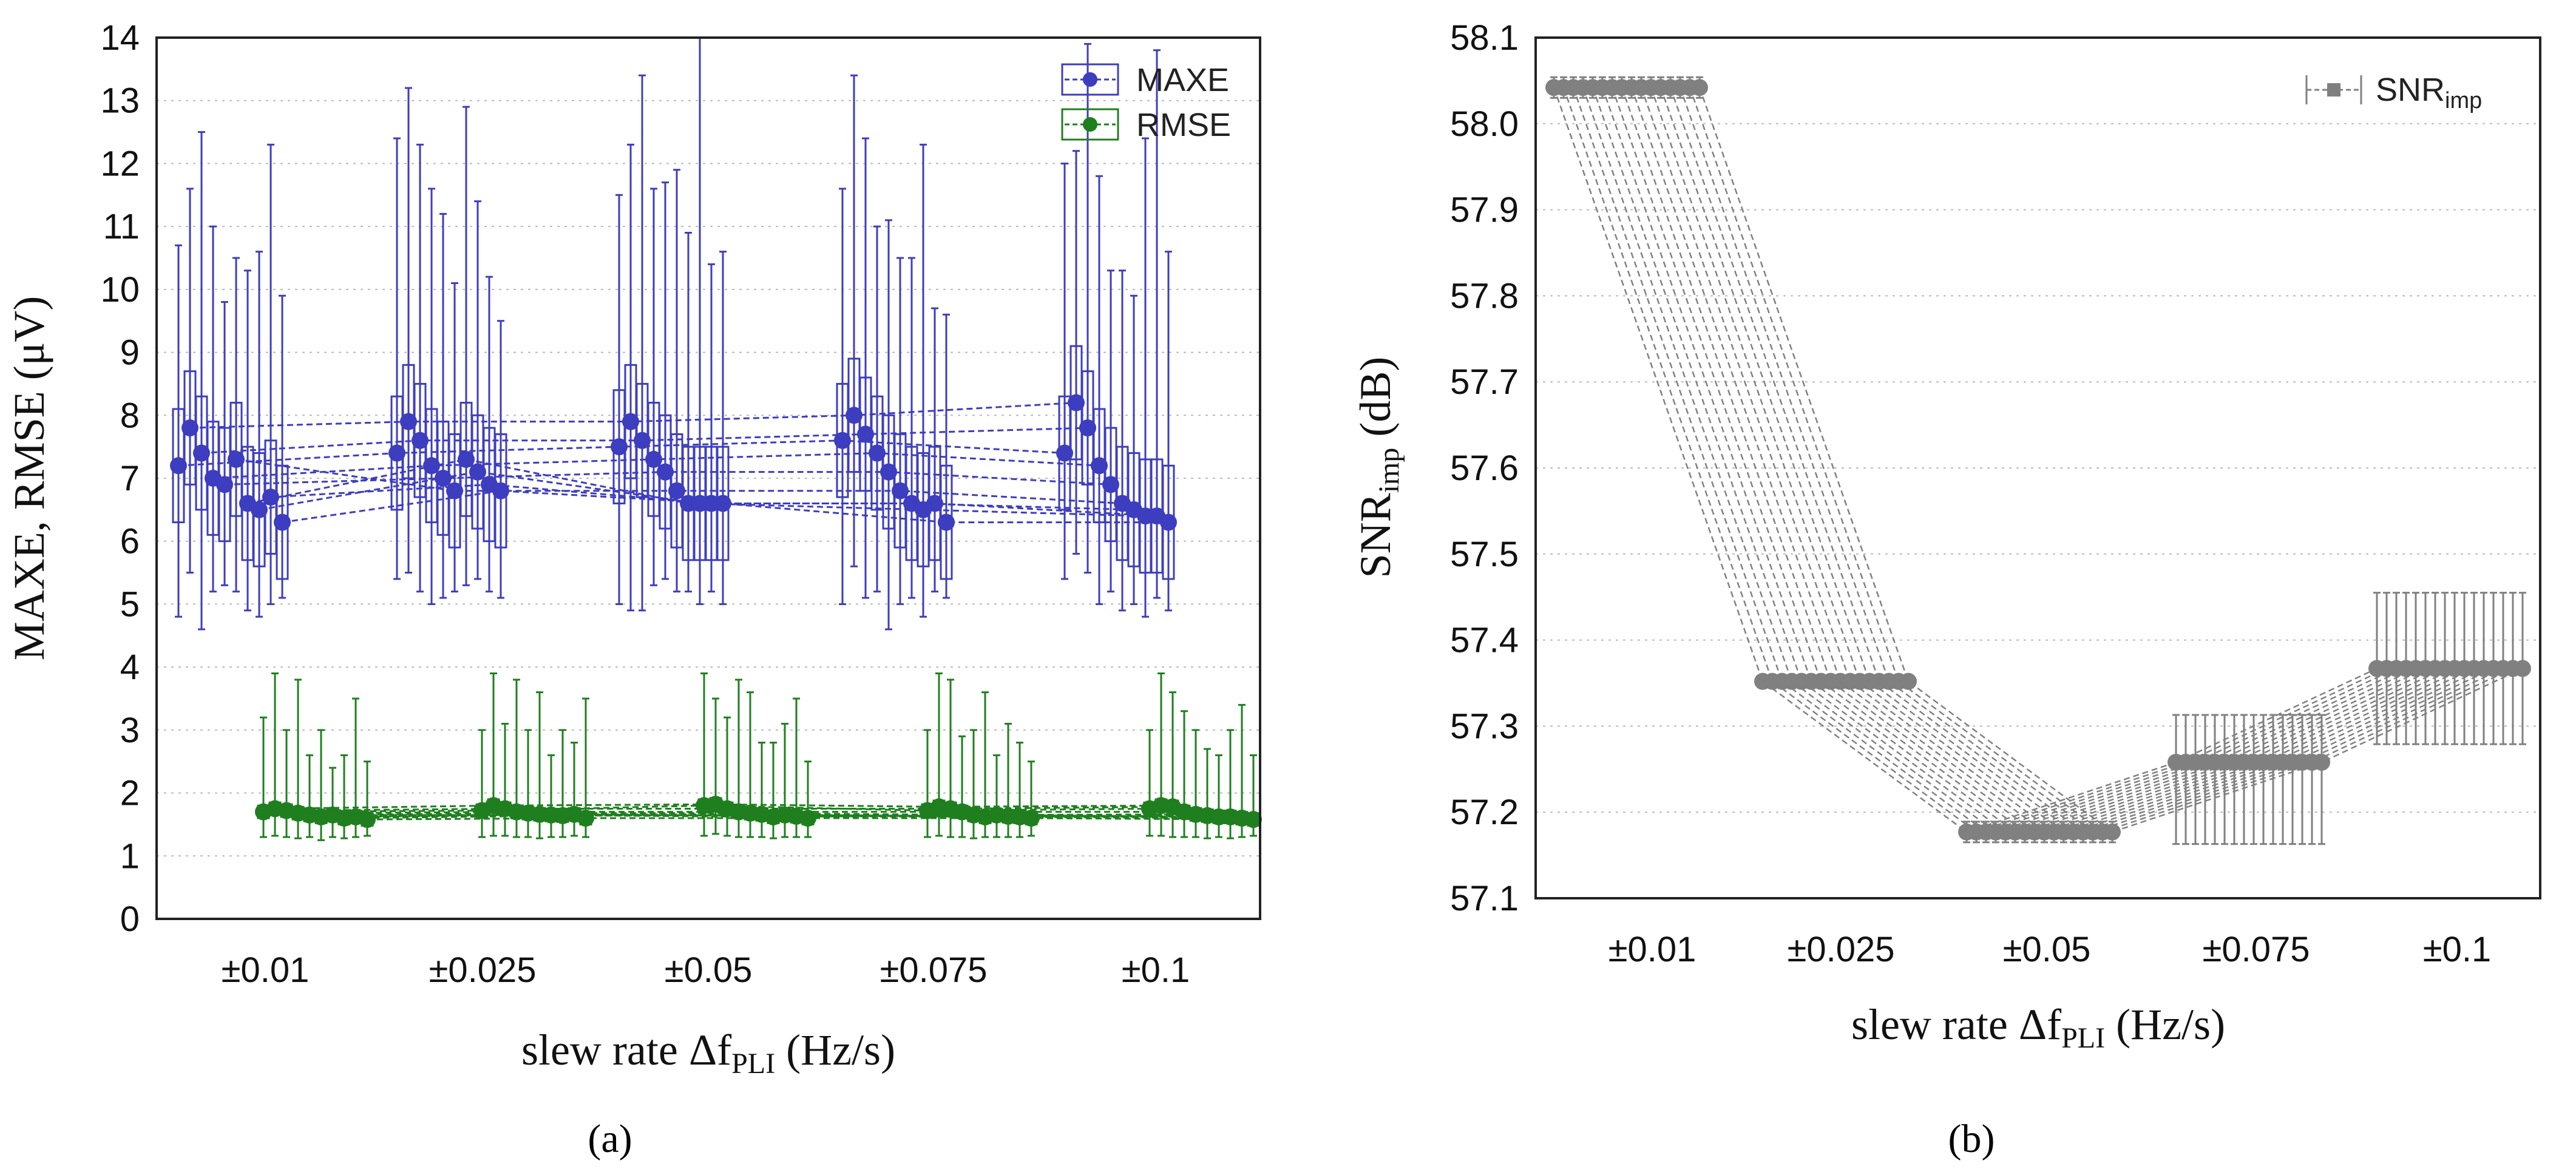  Describe the element at coordinates (1182, 80) in the screenshot. I see `maxe-legend-label: MAXE` at that location.